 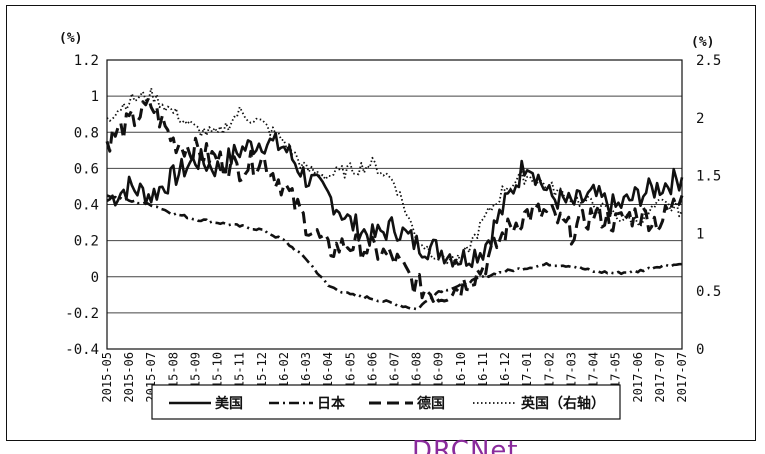 What do you see at coordinates (129, 377) in the screenshot?
I see `x-tick-label: 2015-06` at bounding box center [129, 377].